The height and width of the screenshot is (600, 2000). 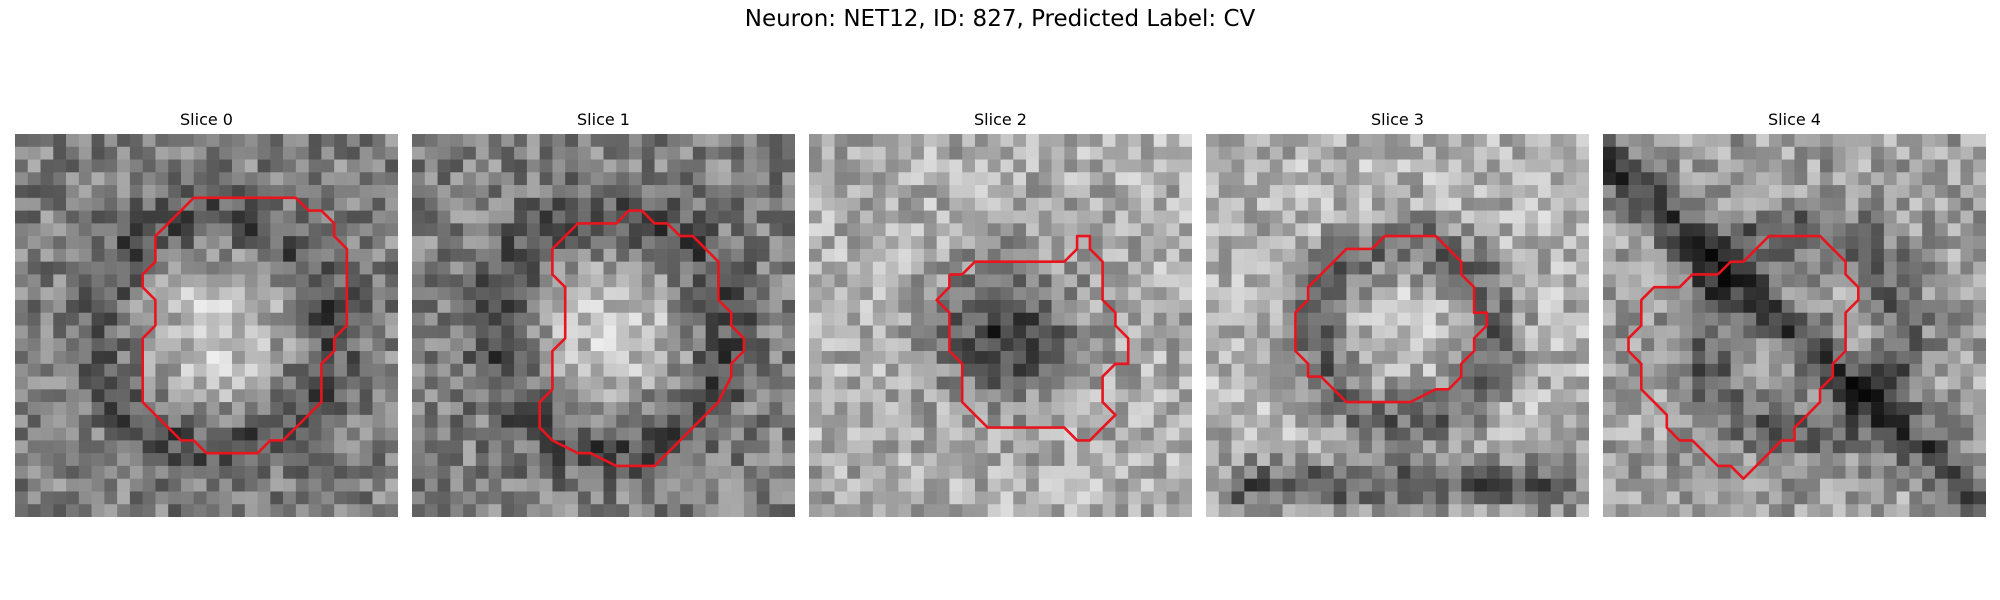 I want to click on slice-title: Slice 4, so click(x=1794, y=119).